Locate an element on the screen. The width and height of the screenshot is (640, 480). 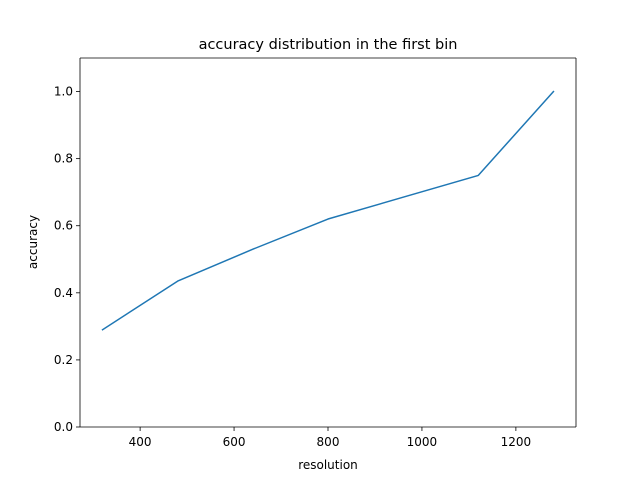
chart-title: accuracy distribution in the first bin is located at coordinates (328, 45).